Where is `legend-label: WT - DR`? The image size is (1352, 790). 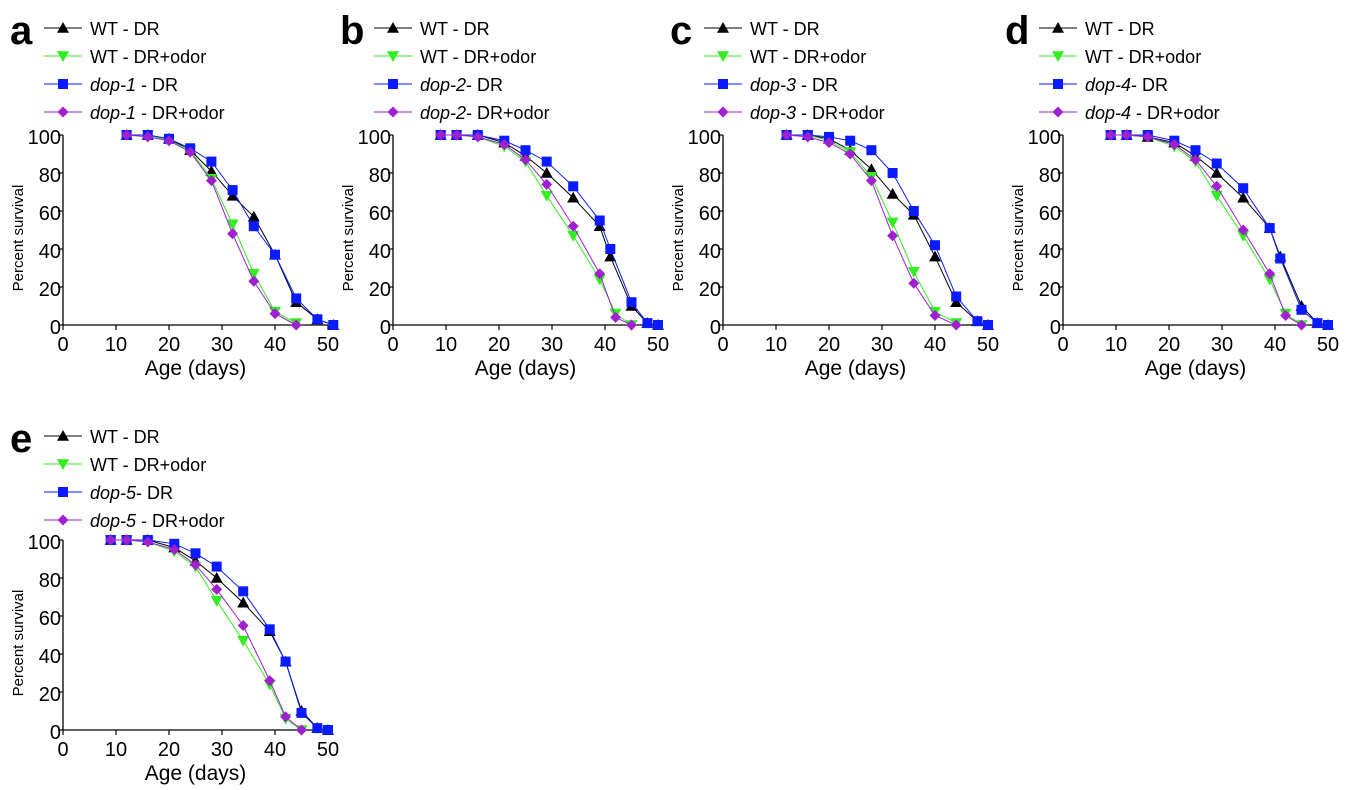
legend-label: WT - DR is located at coordinates (455, 29).